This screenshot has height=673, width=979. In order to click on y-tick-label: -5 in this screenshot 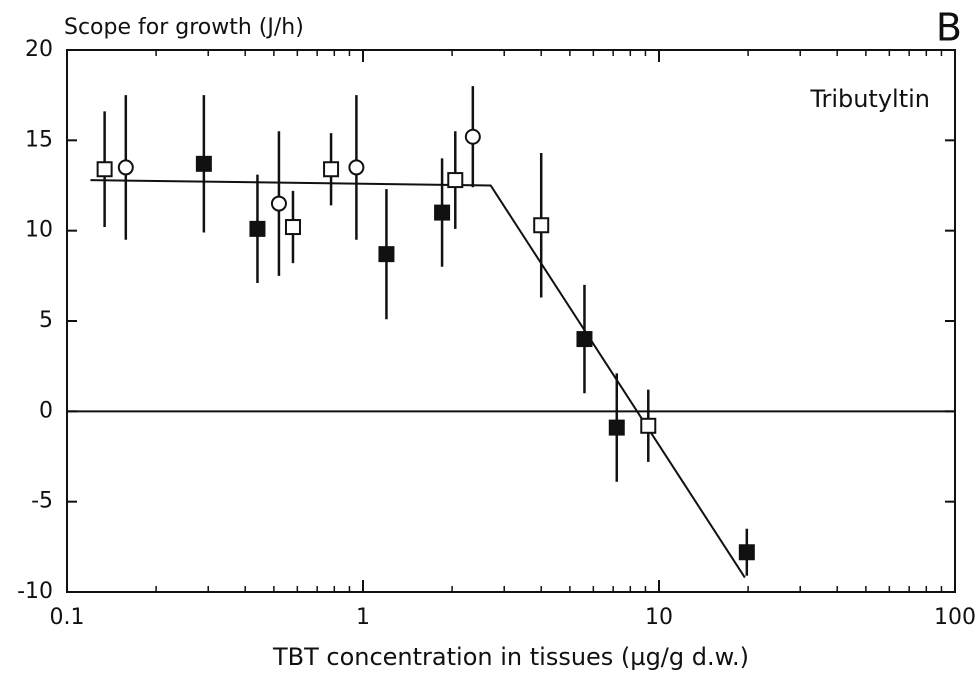, I will do `click(42, 501)`.